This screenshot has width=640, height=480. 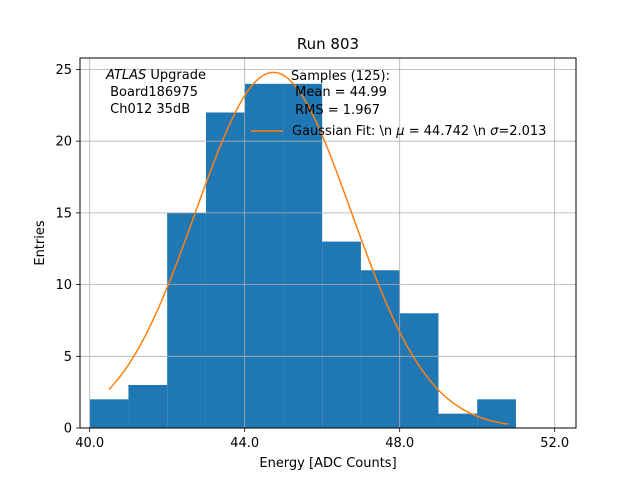 I want to click on stats-samples: Samples (125):, so click(x=340, y=76).